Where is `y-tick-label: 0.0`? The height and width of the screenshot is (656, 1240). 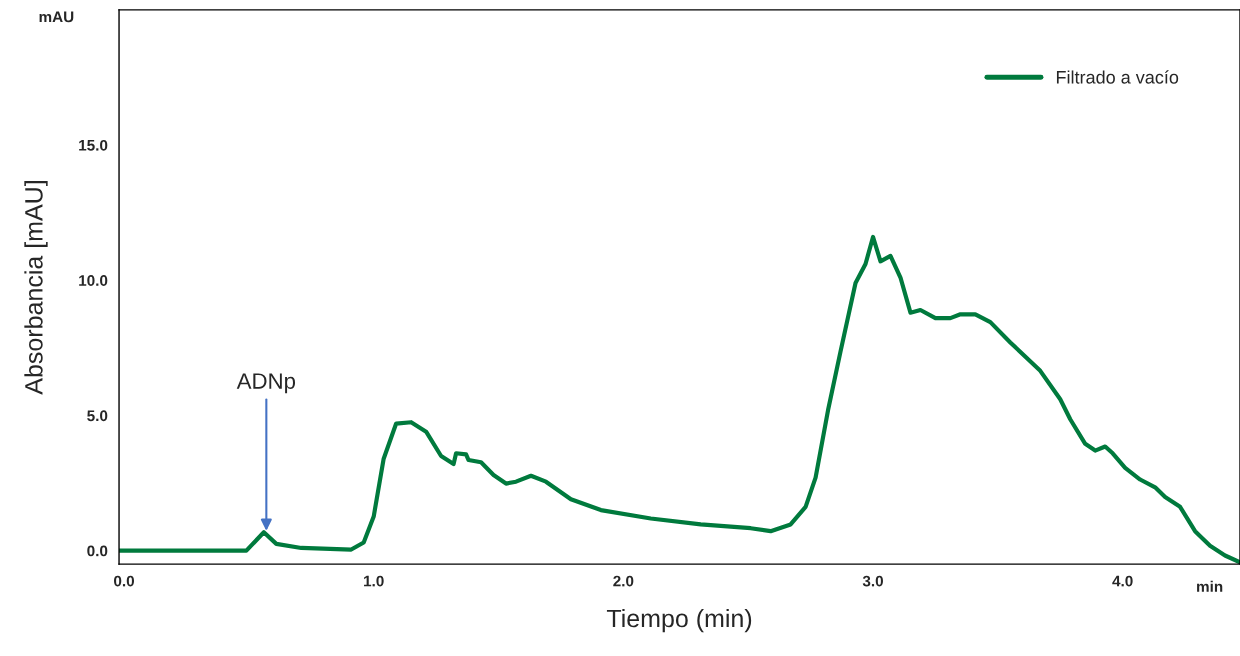 y-tick-label: 0.0 is located at coordinates (97, 551).